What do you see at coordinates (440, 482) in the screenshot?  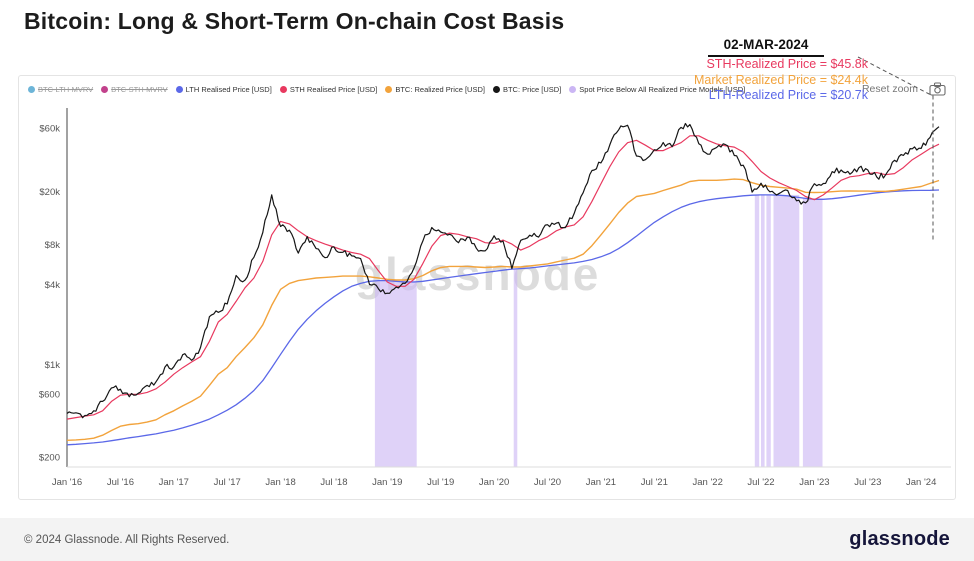 I see `x-tick-label: Jul '19` at bounding box center [440, 482].